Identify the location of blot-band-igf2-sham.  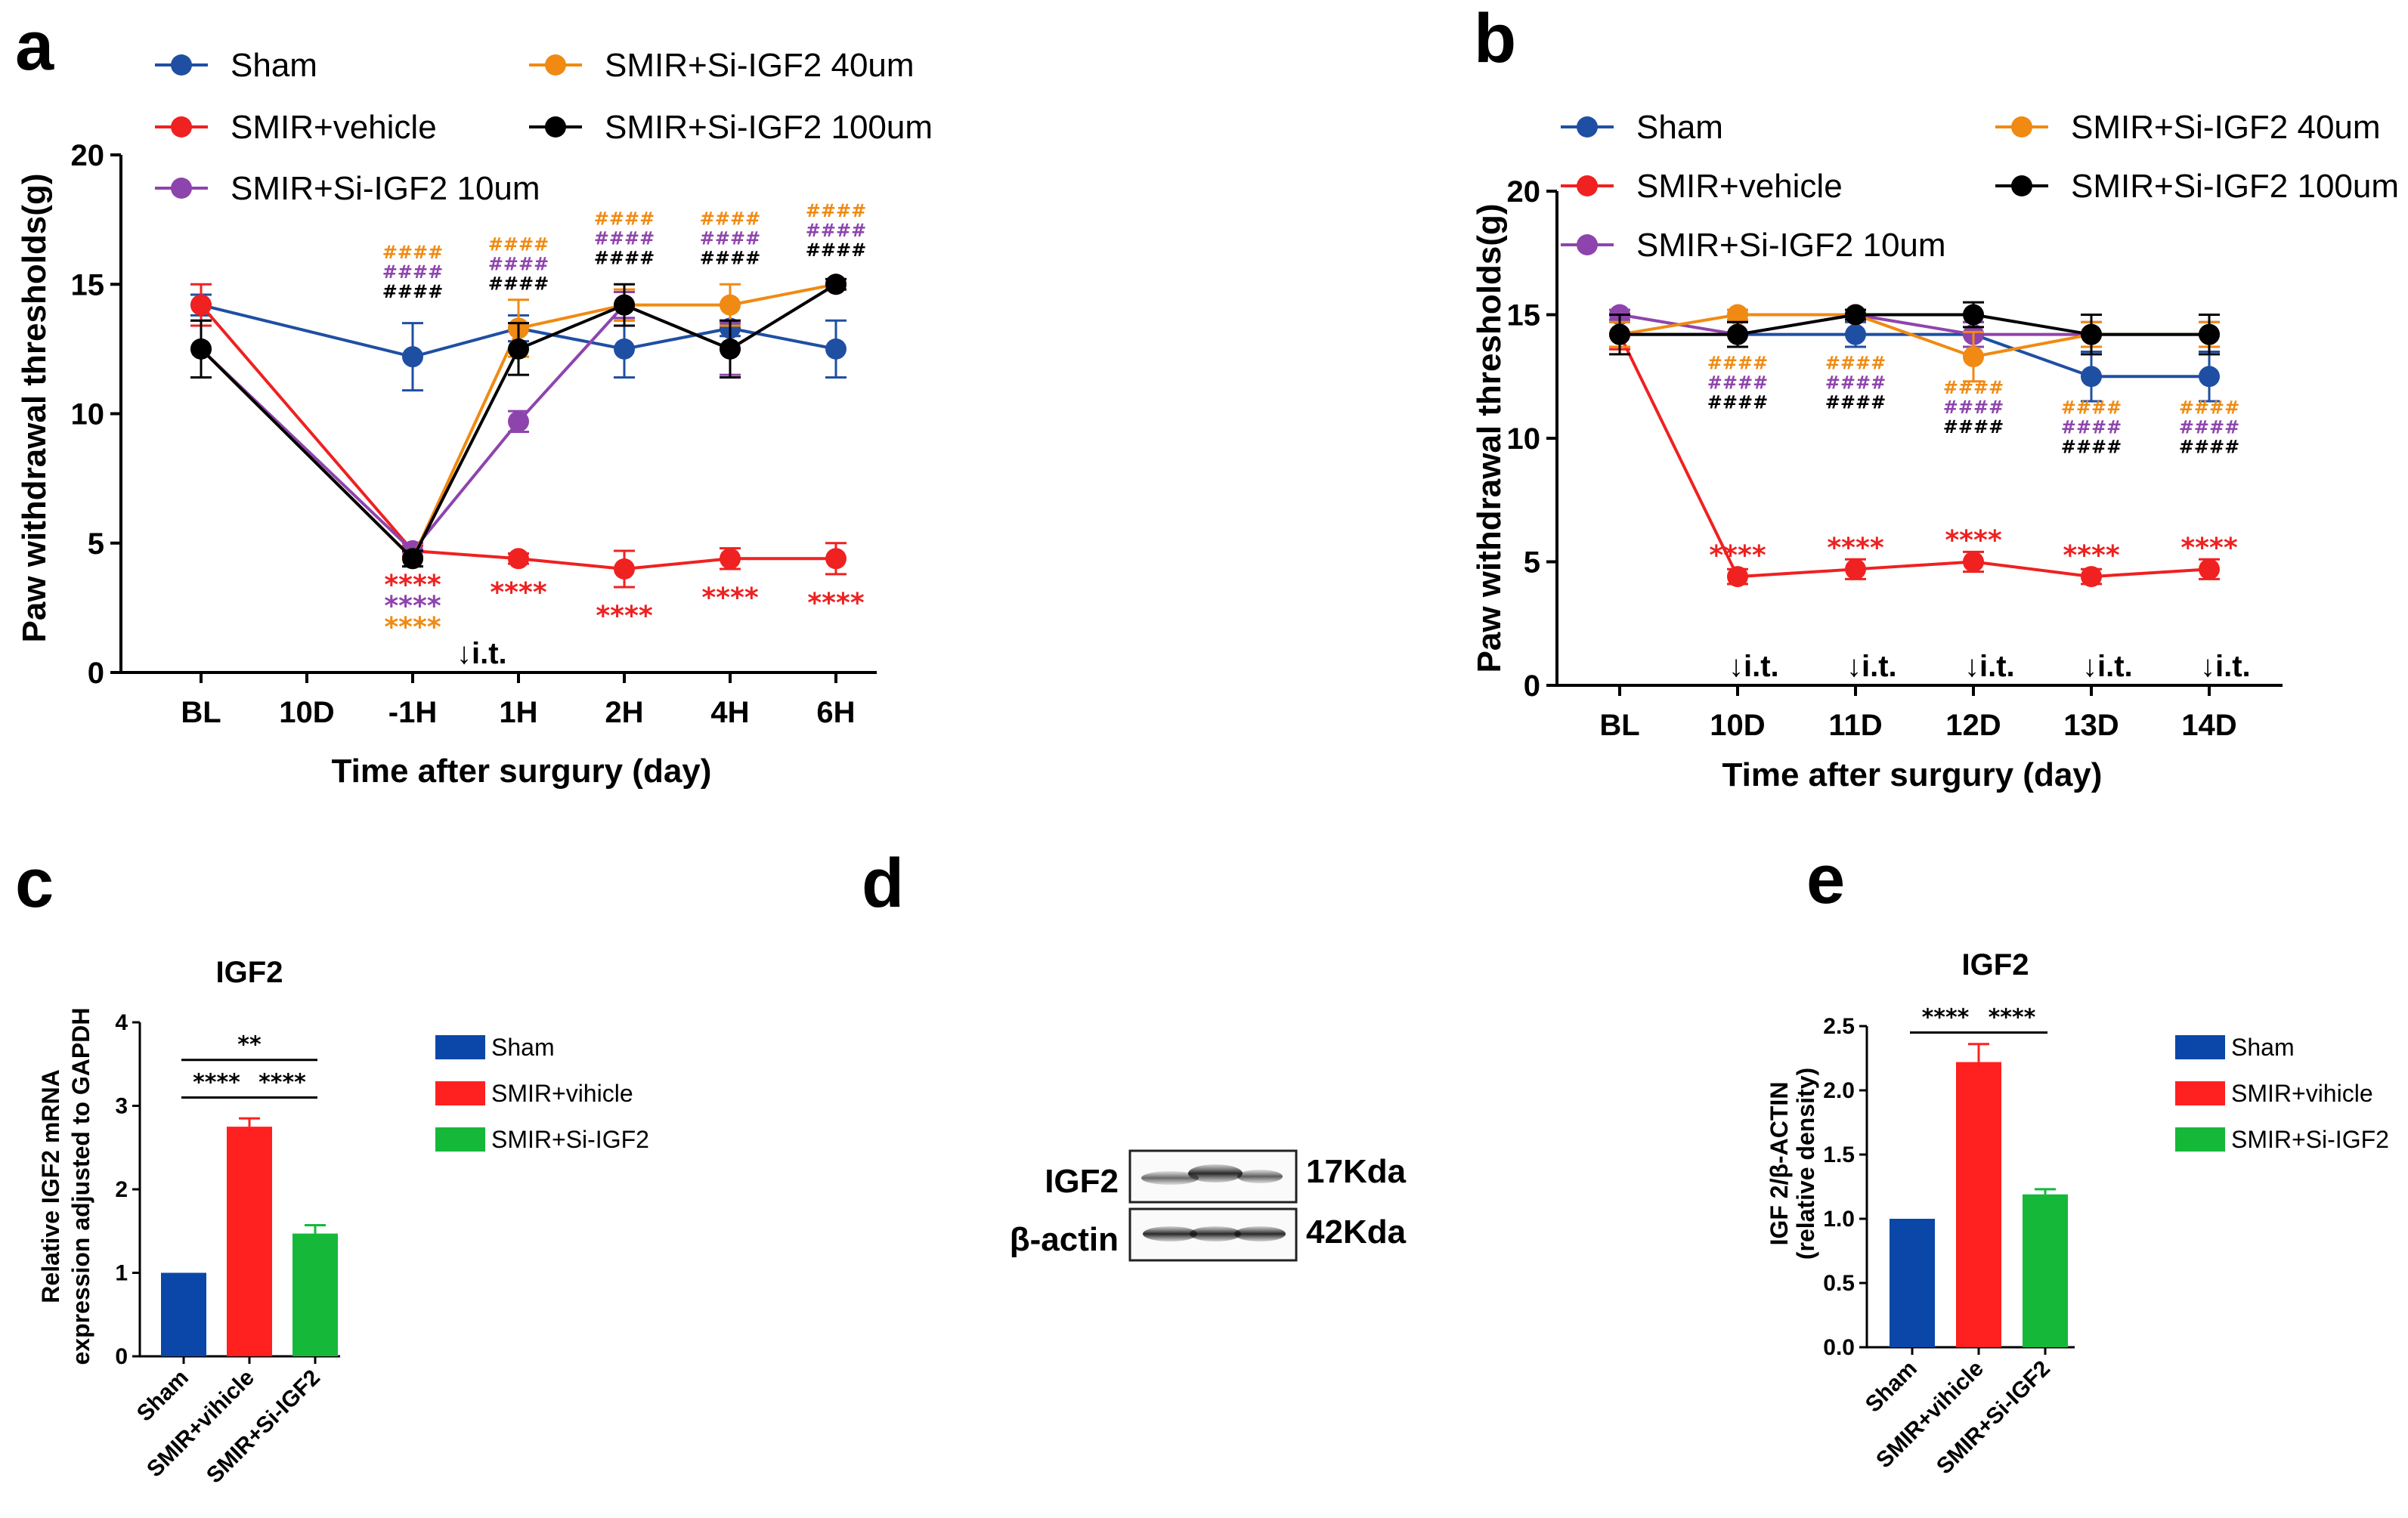
(1170, 1178).